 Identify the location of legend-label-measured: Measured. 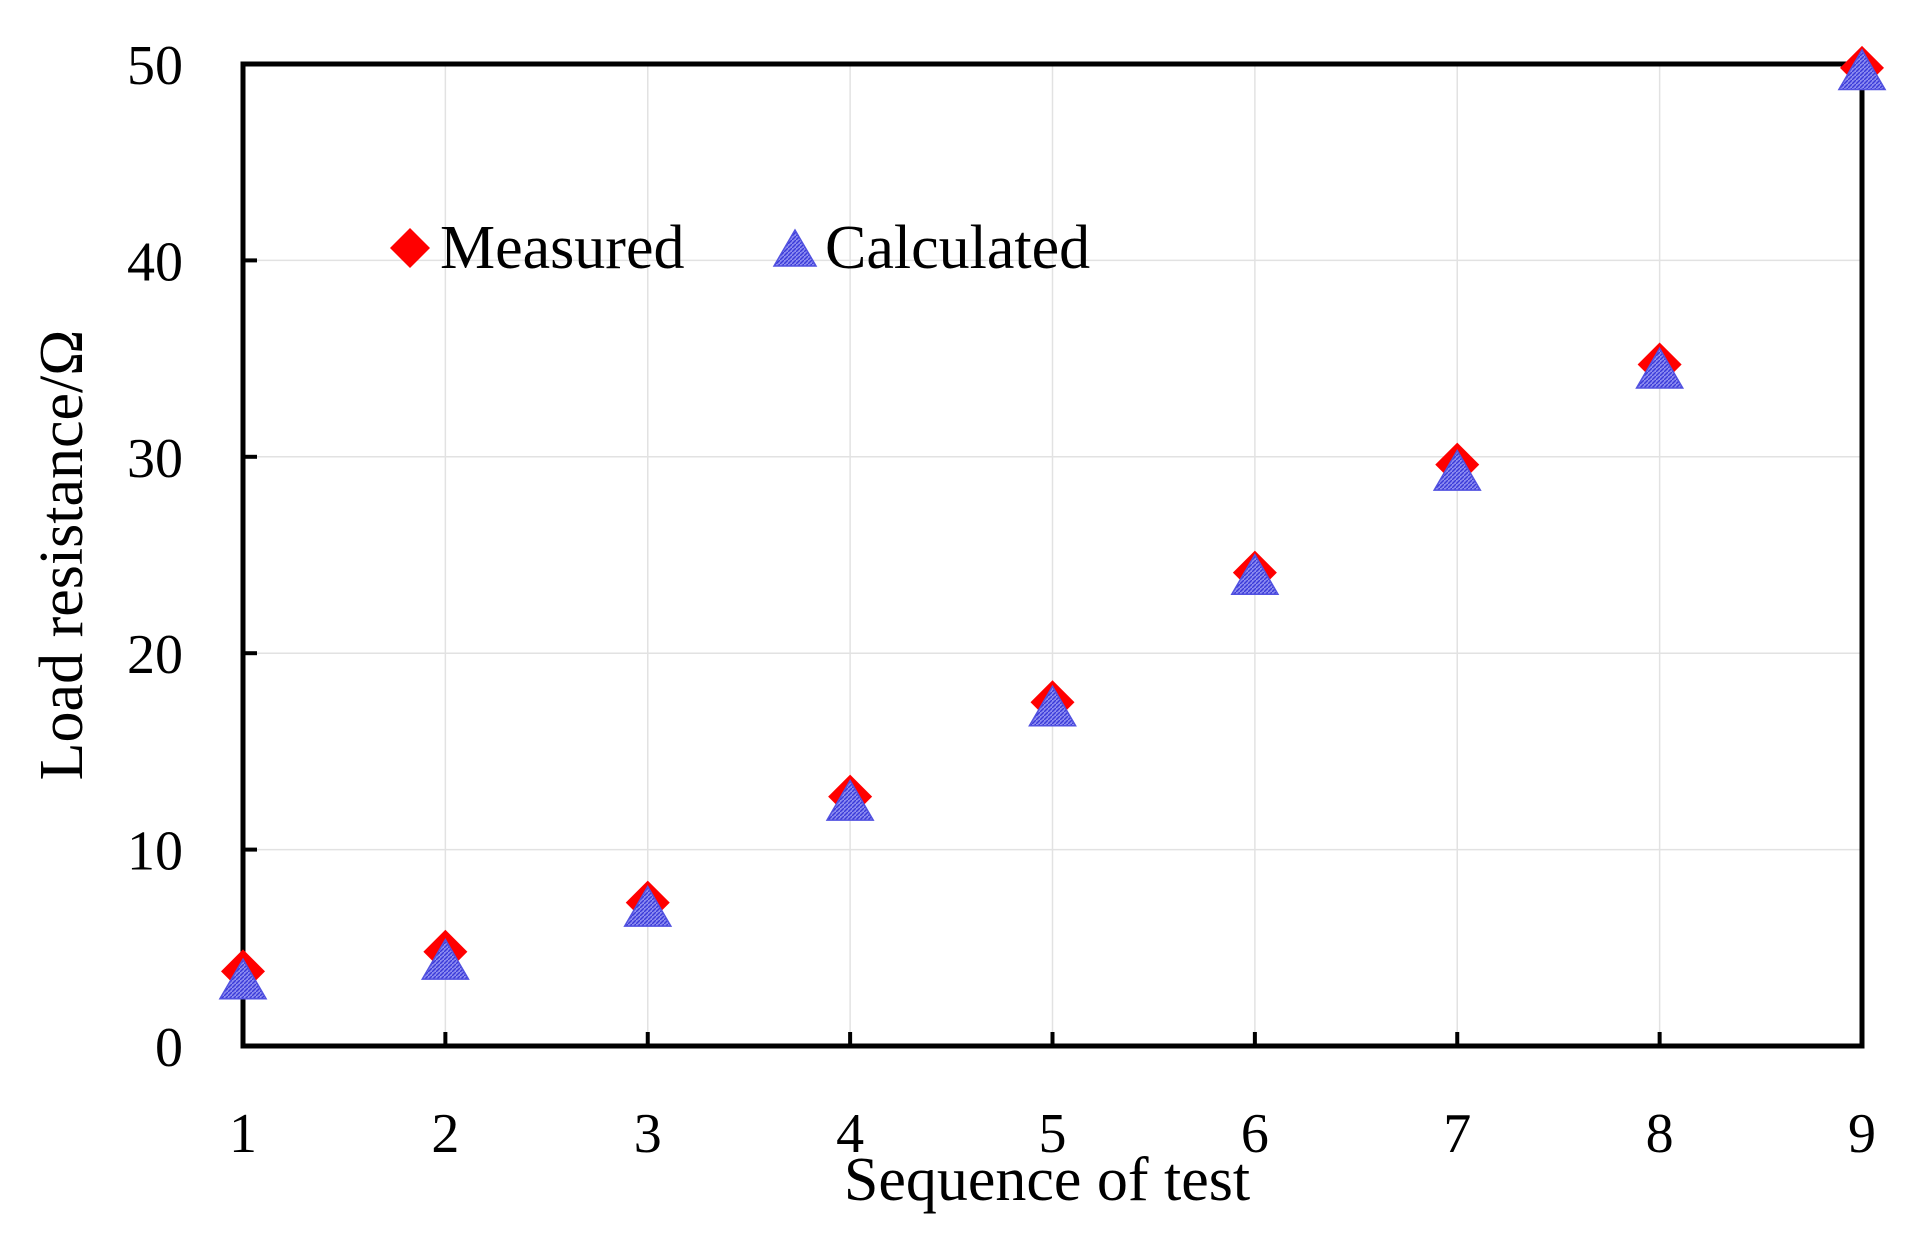
(562, 248).